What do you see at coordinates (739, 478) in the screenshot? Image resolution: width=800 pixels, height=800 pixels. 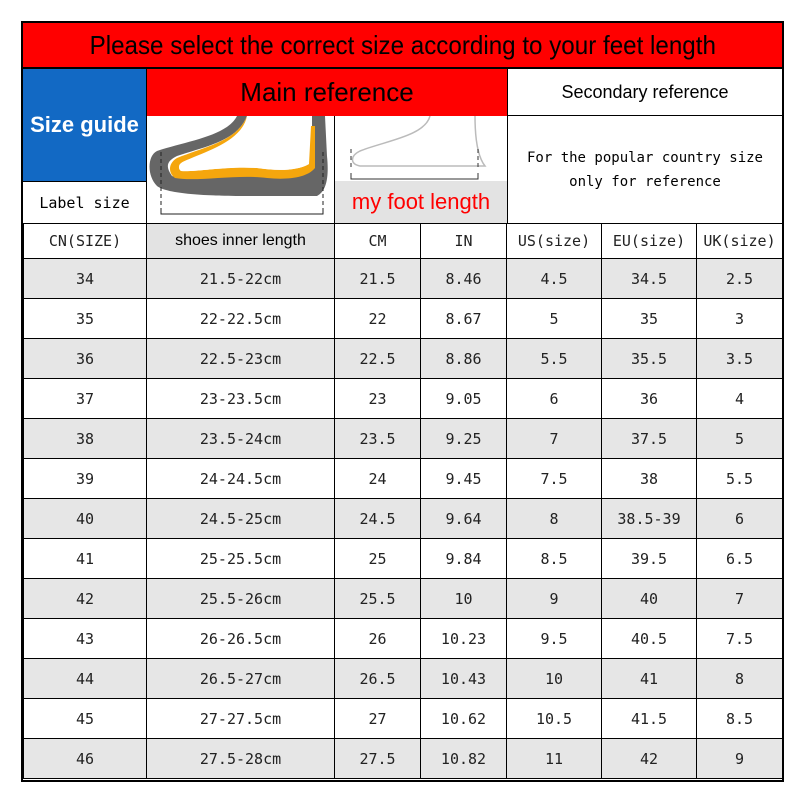 I see `cell-uk-size: 5.5` at bounding box center [739, 478].